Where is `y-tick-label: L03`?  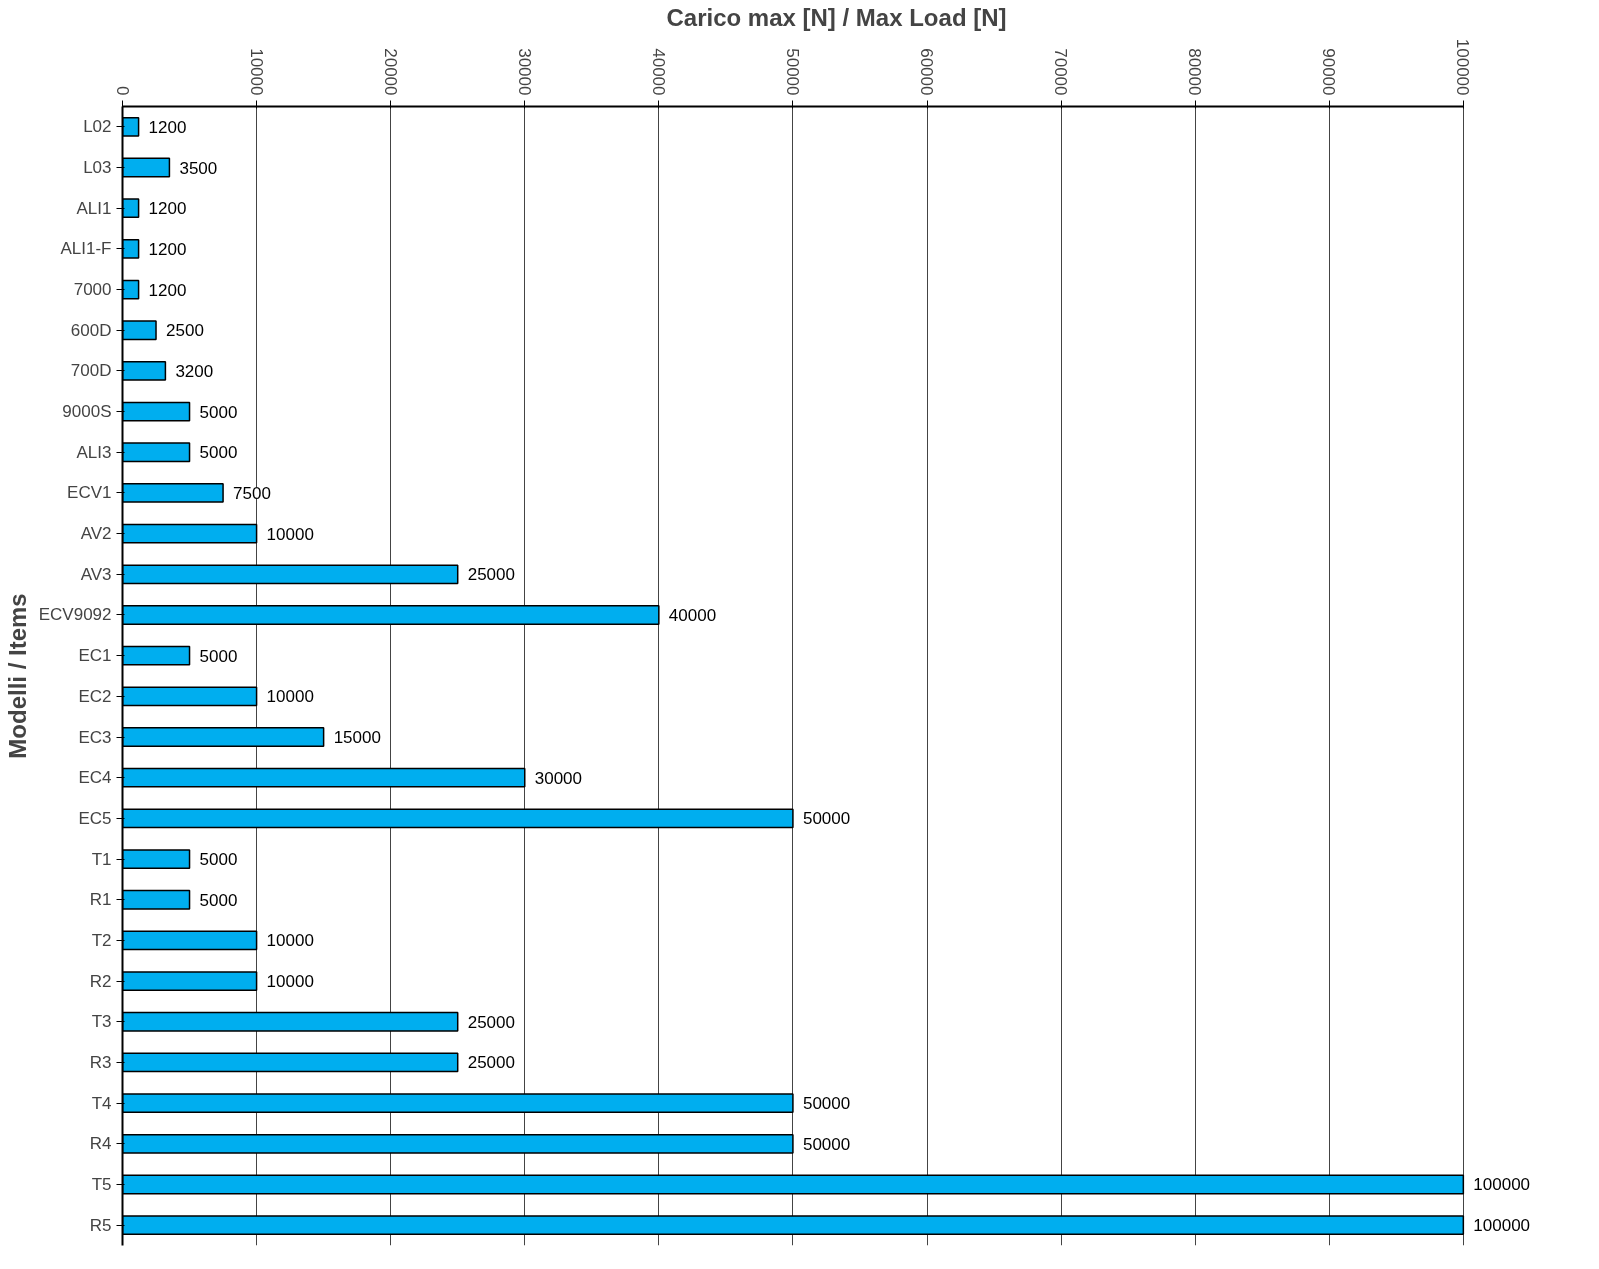 y-tick-label: L03 is located at coordinates (97, 168).